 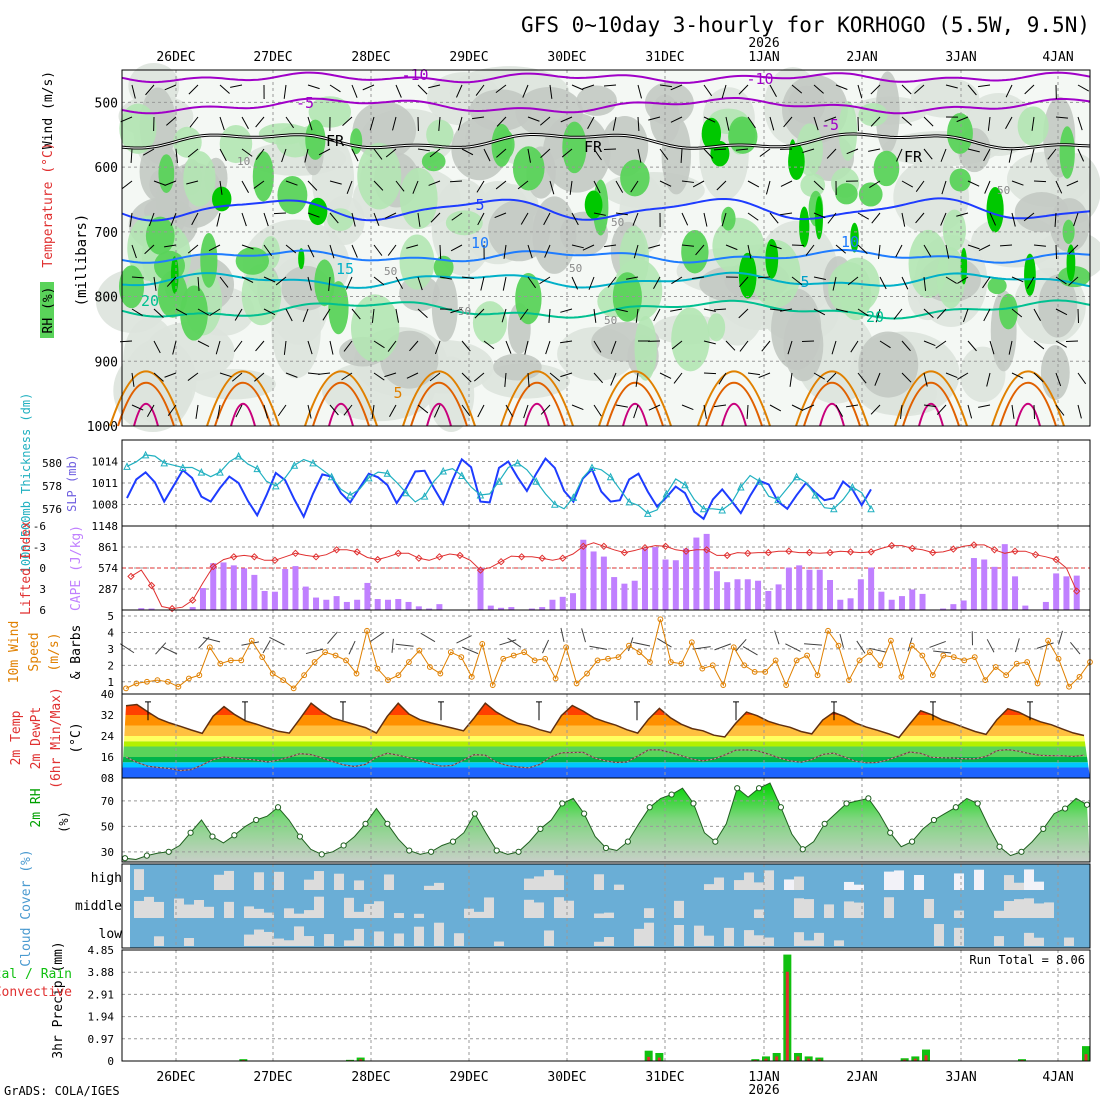 I want to click on wind-axis-label: (m/s), so click(x=54, y=651).